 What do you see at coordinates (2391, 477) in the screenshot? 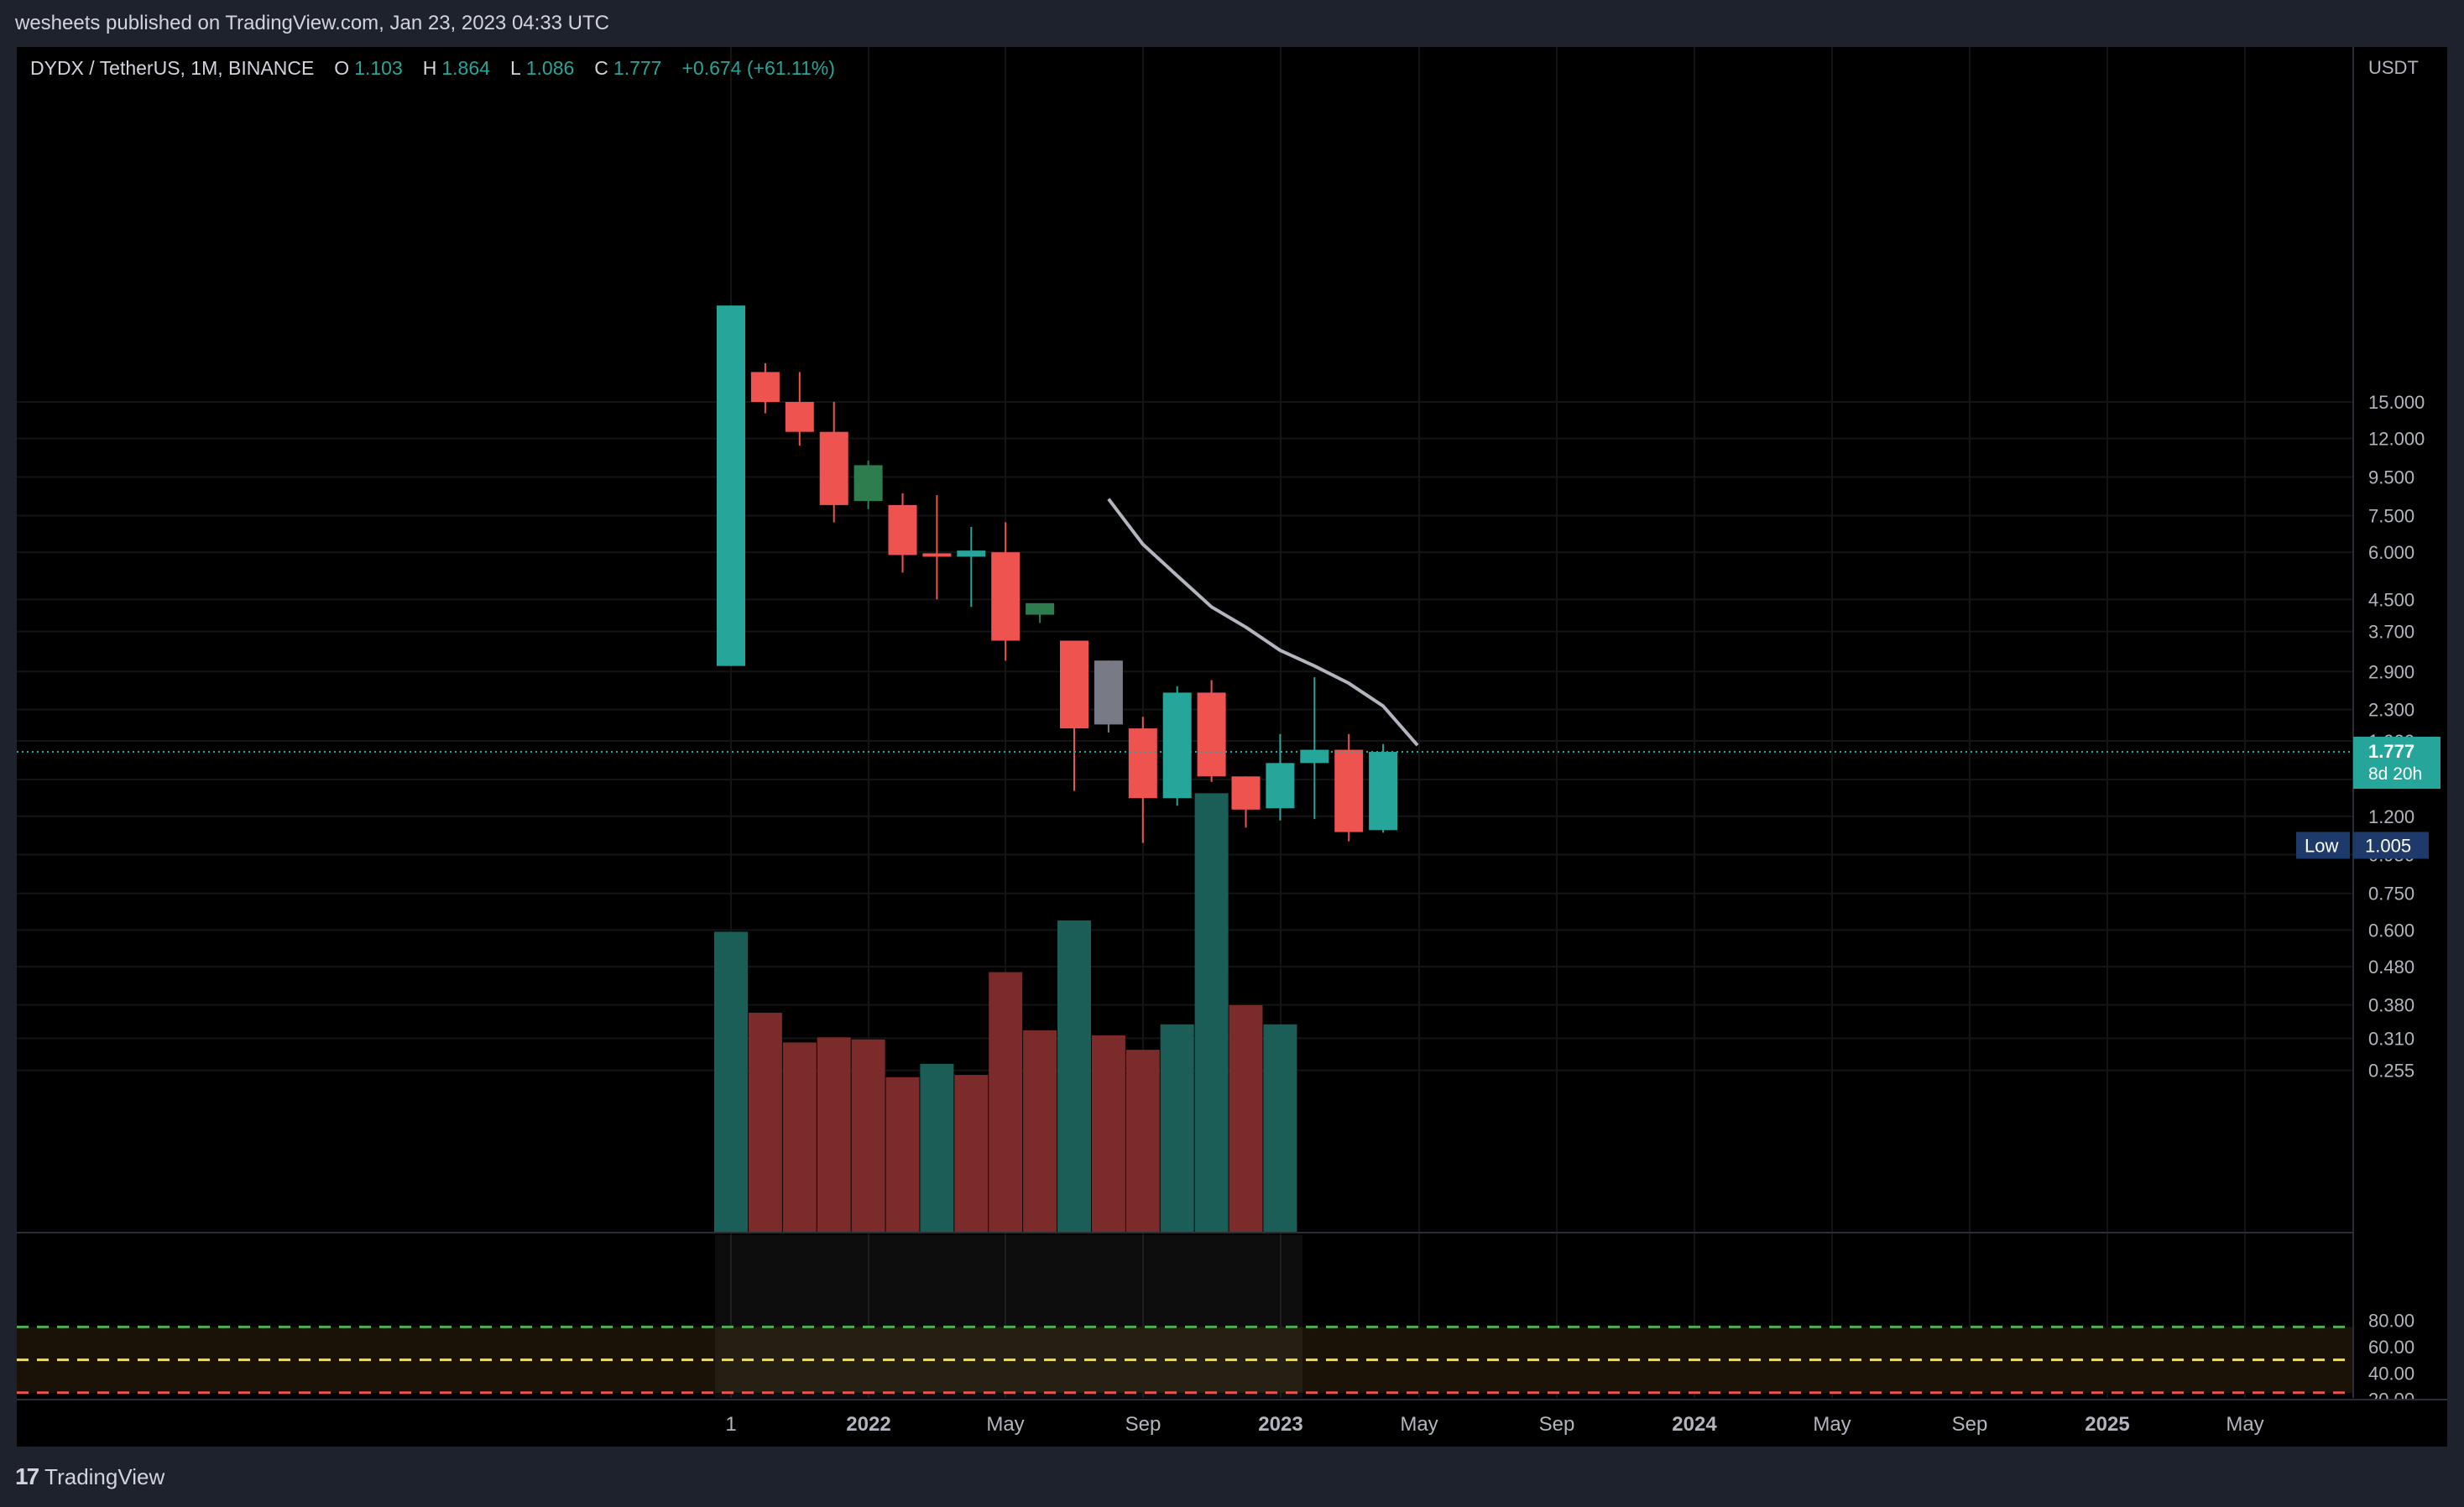
I see `y-tick-label: 9.500` at bounding box center [2391, 477].